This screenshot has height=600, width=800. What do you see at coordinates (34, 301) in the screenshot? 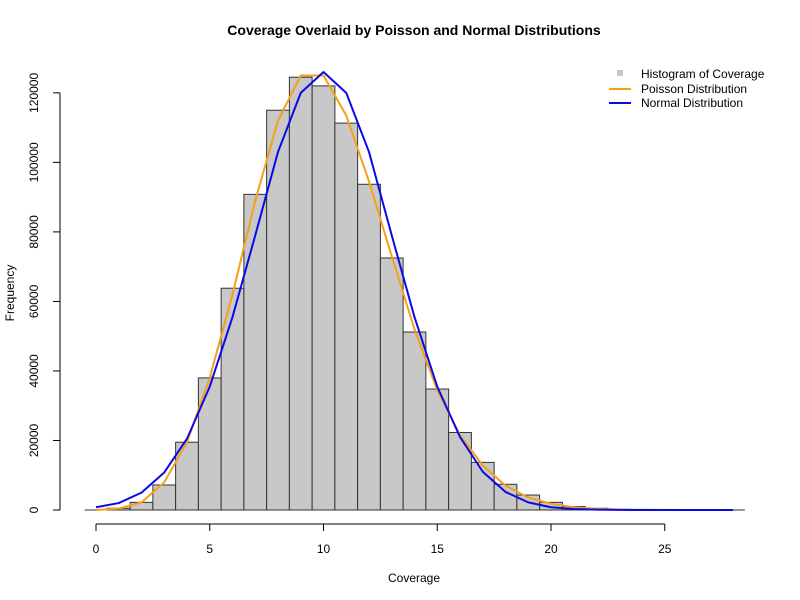
I see `y-tick-label: 60000` at bounding box center [34, 301].